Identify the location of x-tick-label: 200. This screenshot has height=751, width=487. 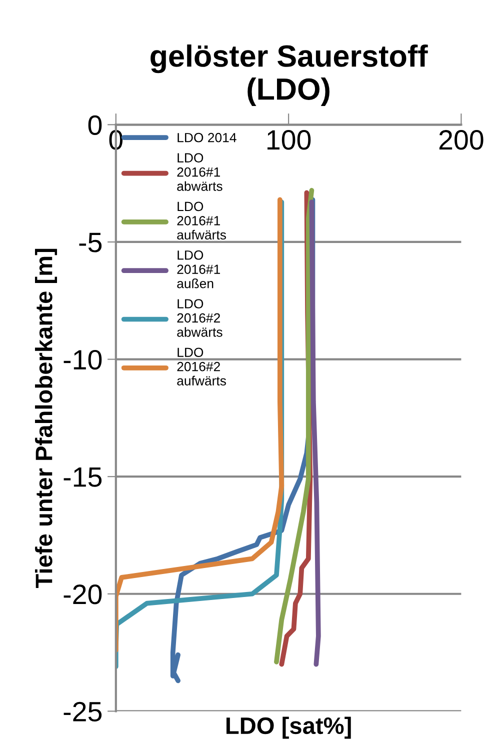
(461, 140).